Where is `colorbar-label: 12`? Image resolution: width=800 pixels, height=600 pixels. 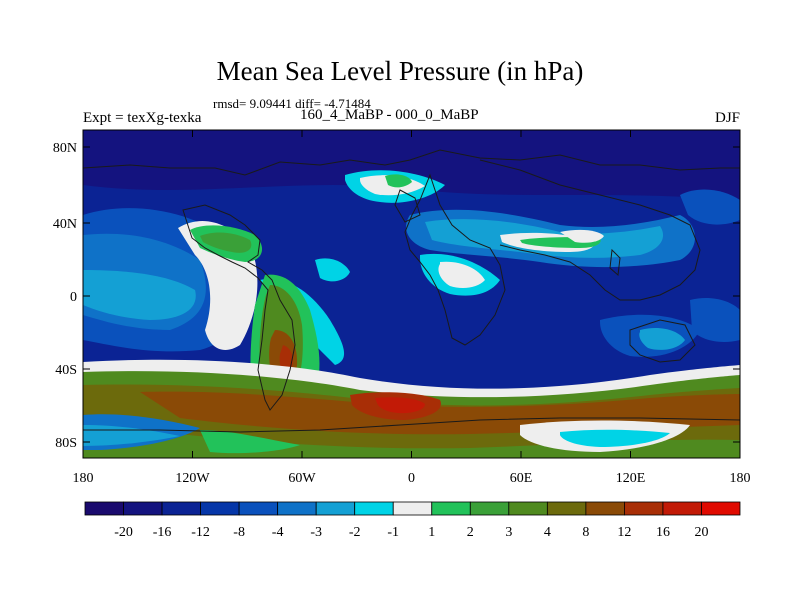 colorbar-label: 12 is located at coordinates (624, 532).